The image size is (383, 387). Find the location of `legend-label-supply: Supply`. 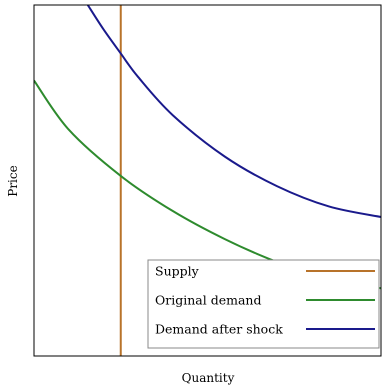

legend-label-supply: Supply is located at coordinates (177, 271).